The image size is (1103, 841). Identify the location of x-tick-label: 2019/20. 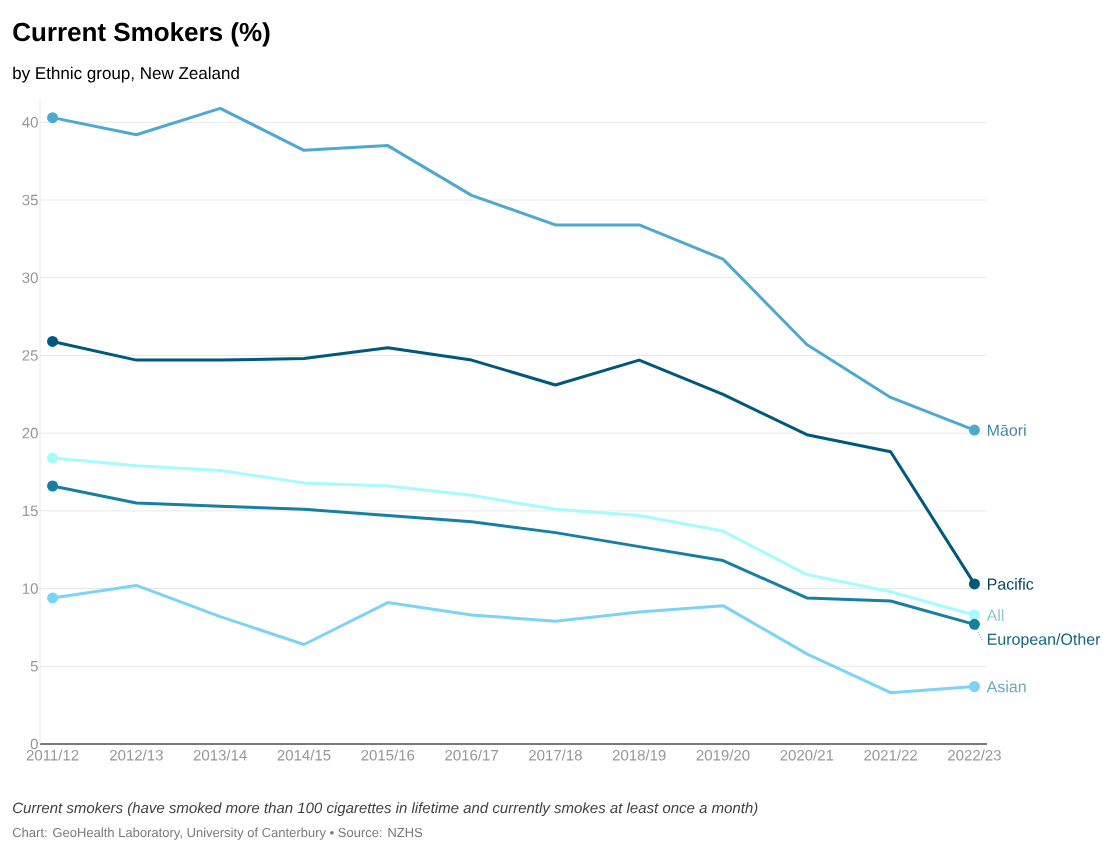
(723, 755).